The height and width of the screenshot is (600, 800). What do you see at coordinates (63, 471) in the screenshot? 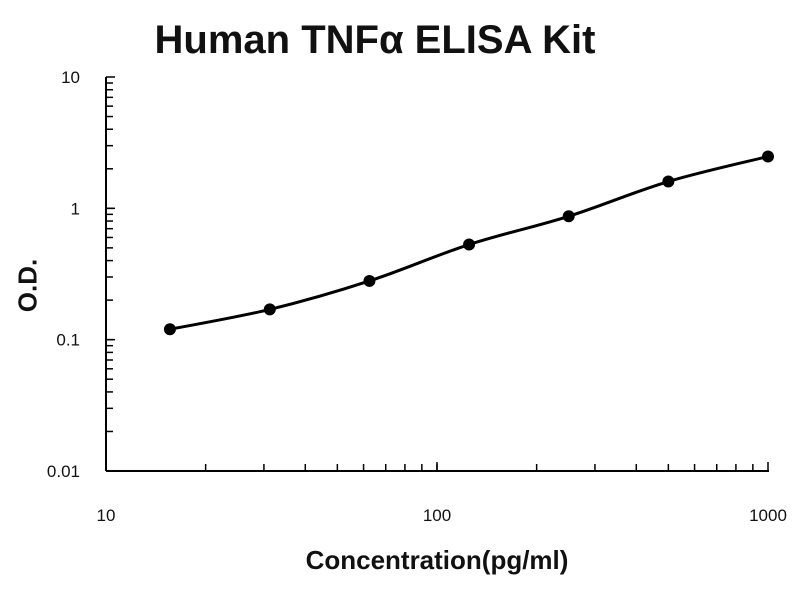
I see `y-tick-label: 0.01` at bounding box center [63, 471].